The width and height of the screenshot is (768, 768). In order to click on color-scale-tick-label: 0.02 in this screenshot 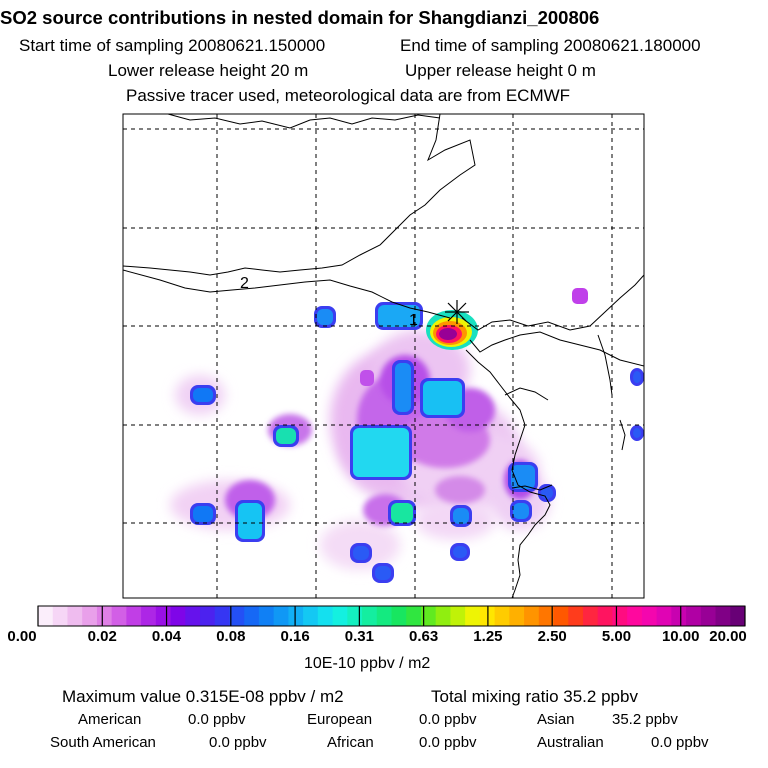, I will do `click(102, 636)`.